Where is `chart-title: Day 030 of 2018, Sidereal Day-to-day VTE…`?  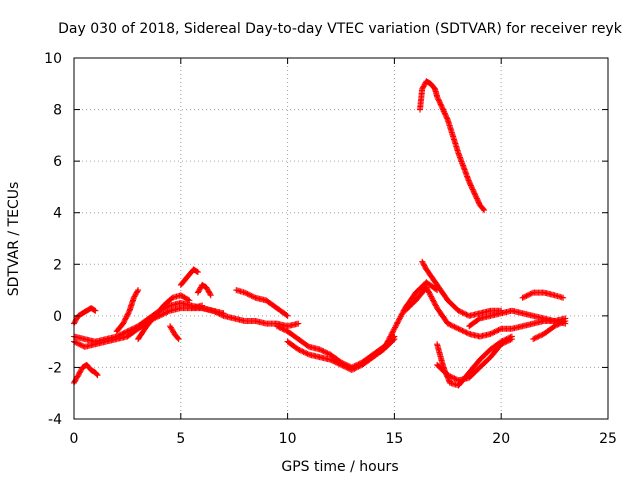
chart-title: Day 030 of 2018, Sidereal Day-to-day VTE… is located at coordinates (340, 29).